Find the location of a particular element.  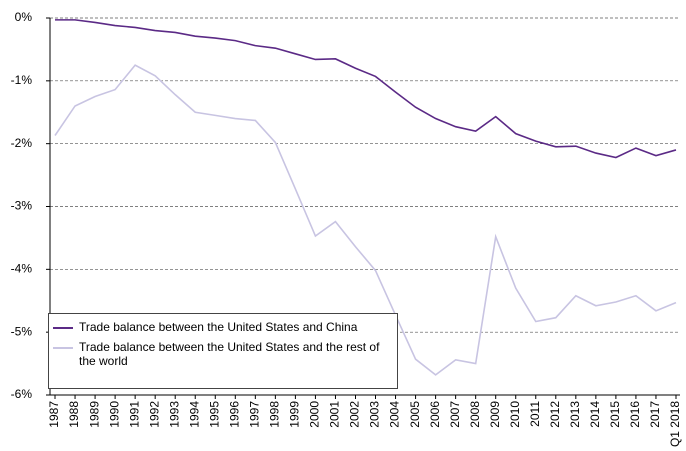

x-tick-label: 2006 is located at coordinates (435, 414).